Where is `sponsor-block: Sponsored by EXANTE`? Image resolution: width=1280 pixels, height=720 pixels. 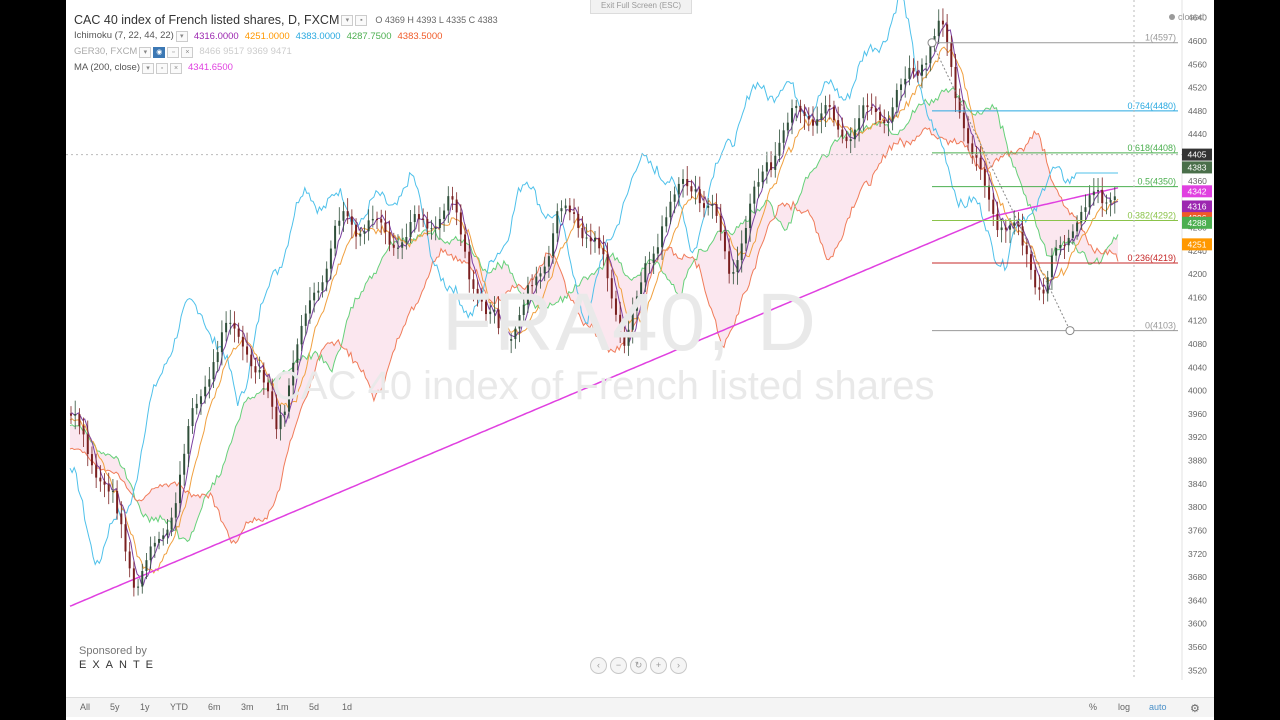
sponsor-block: Sponsored by EXANTE is located at coordinates (119, 658).